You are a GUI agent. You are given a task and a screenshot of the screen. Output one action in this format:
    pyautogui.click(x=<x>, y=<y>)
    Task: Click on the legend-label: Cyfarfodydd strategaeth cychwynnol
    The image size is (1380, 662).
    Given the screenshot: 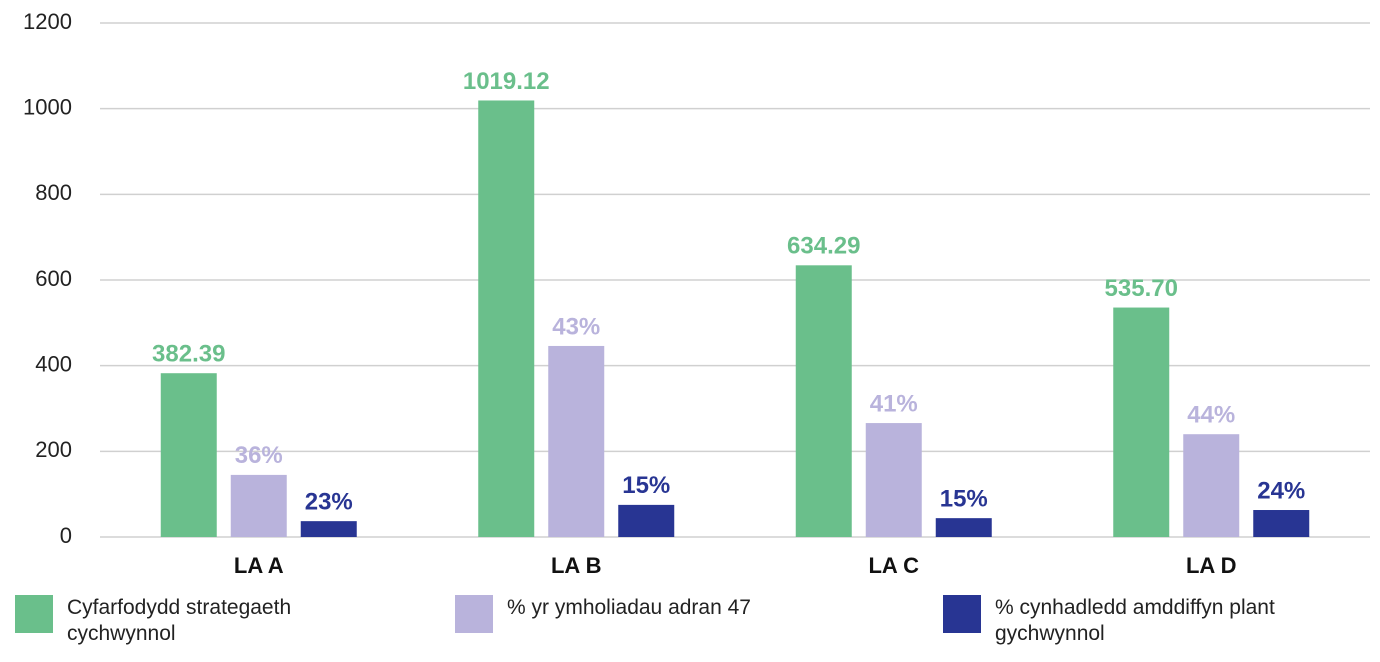 What is the action you would take?
    pyautogui.click(x=179, y=620)
    